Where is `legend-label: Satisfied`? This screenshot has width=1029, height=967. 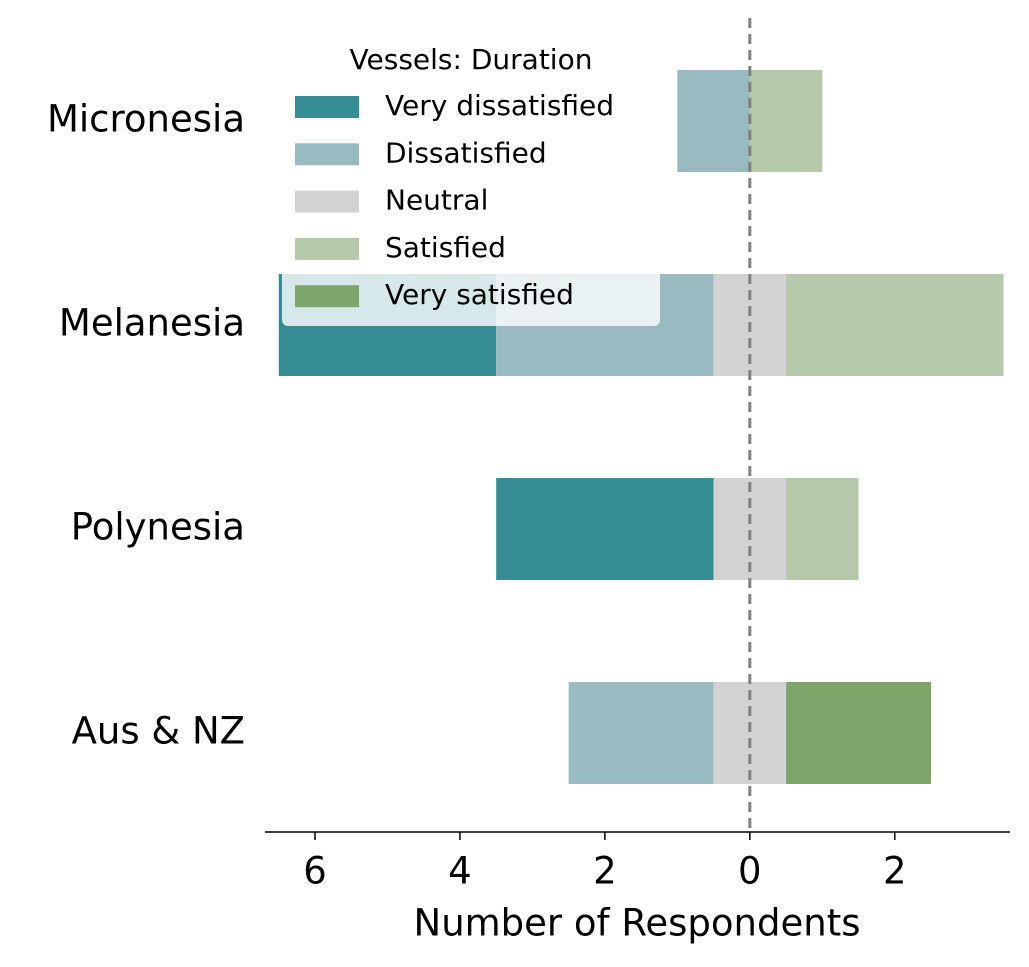 legend-label: Satisfied is located at coordinates (445, 247).